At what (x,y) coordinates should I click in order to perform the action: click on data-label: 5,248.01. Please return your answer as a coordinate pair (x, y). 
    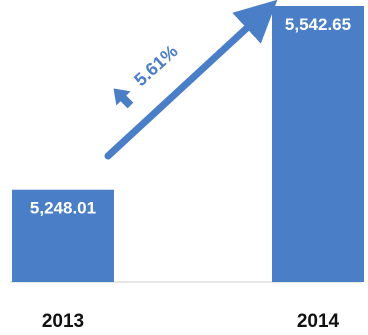
    Looking at the image, I should click on (63, 208).